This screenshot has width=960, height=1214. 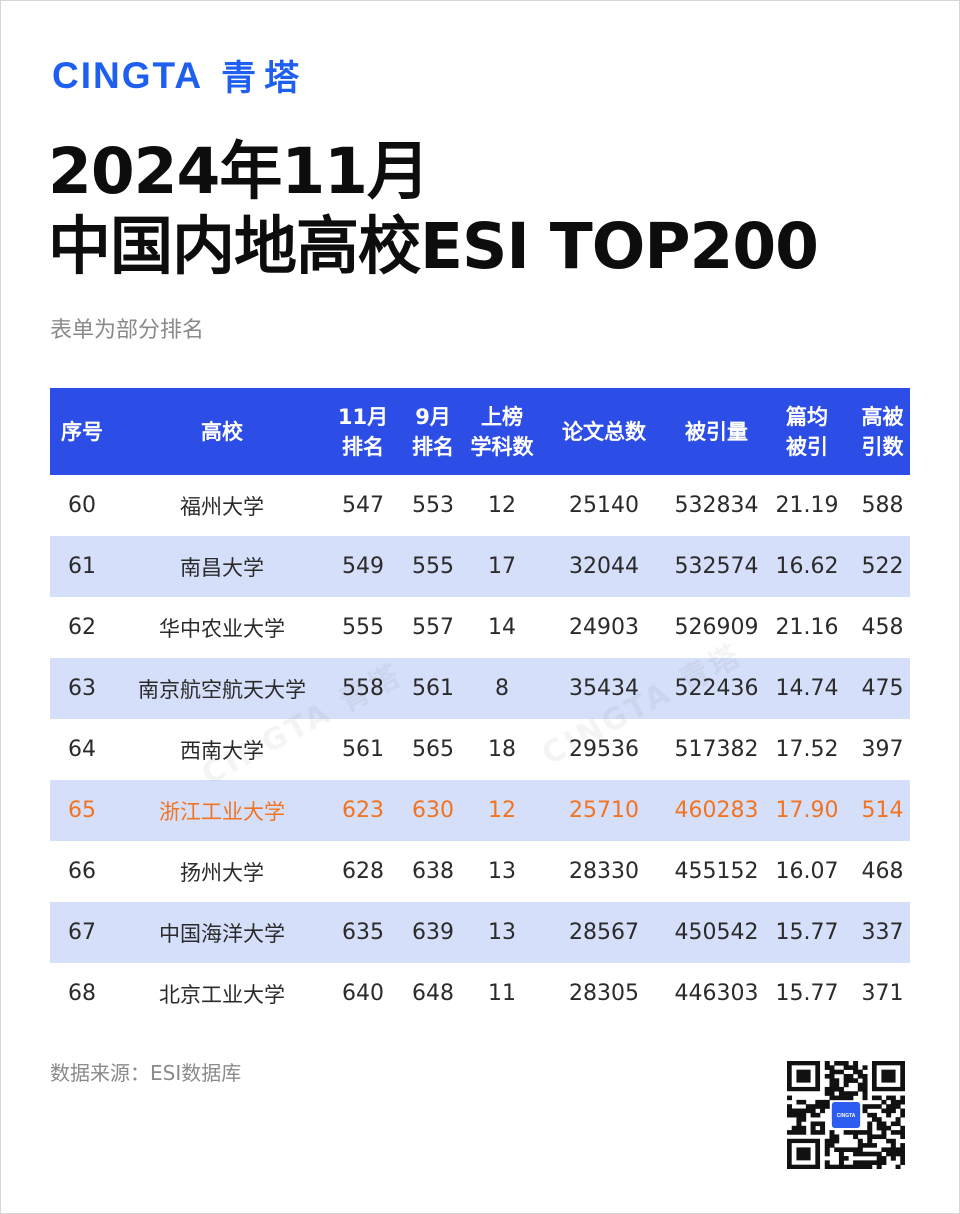 I want to click on table-cell: 553, so click(x=433, y=505).